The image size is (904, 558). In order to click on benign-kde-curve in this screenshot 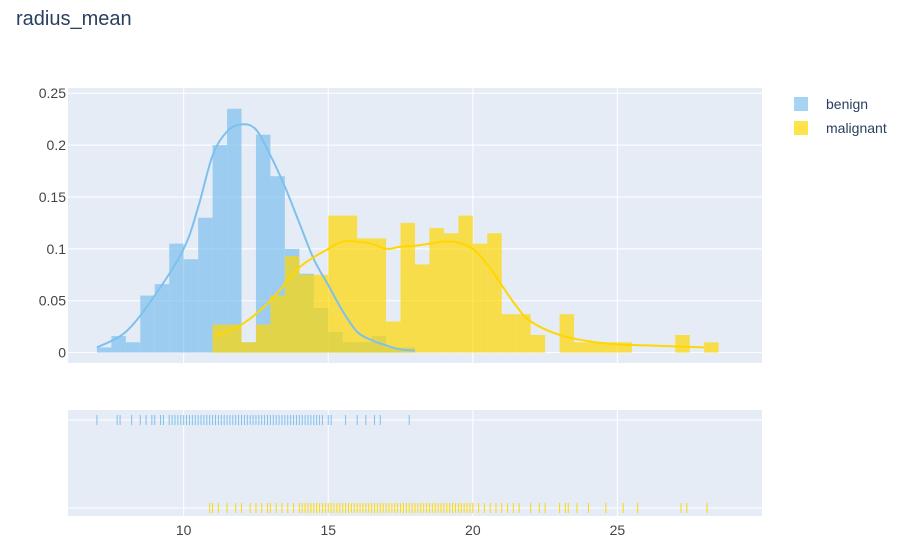, I will do `click(256, 237)`.